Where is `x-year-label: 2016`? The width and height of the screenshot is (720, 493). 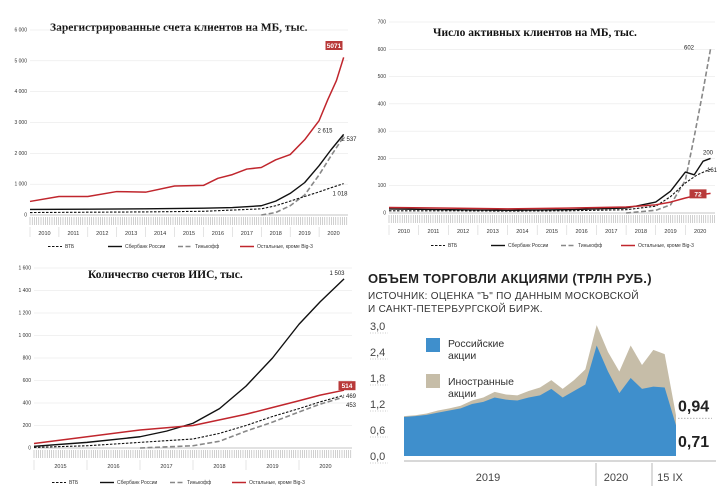
x-year-label: 2016 is located at coordinates (218, 234).